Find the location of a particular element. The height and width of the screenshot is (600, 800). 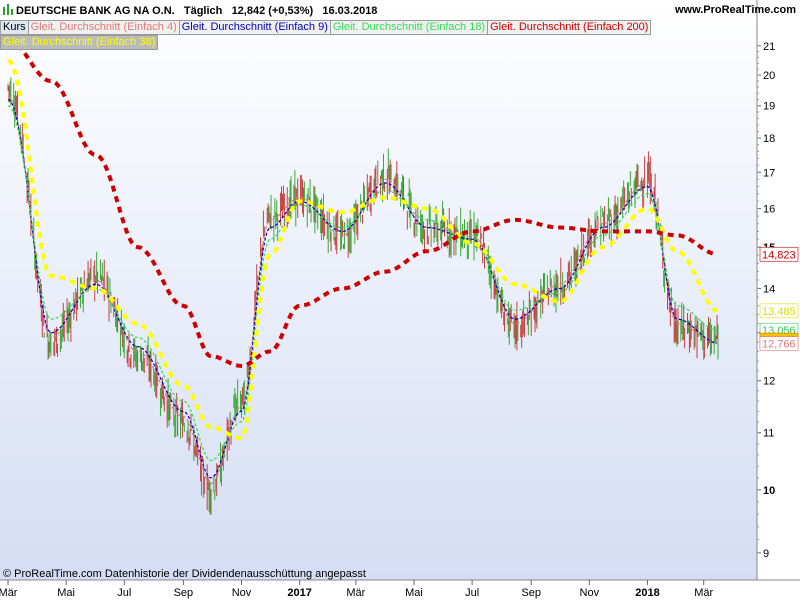

y-tick-label: 19 is located at coordinates (769, 107).